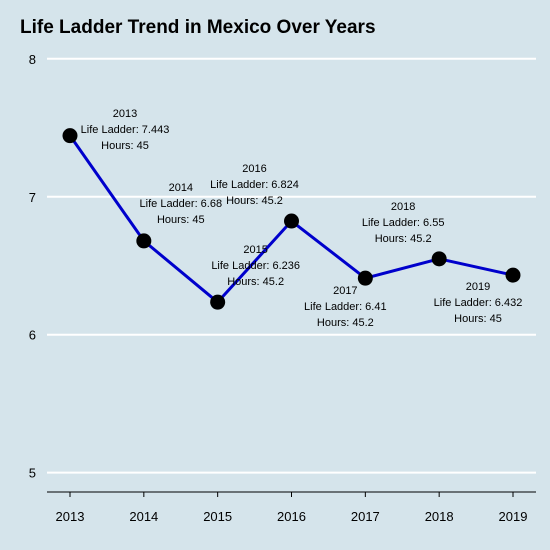  What do you see at coordinates (513, 275) in the screenshot?
I see `data-point-2019` at bounding box center [513, 275].